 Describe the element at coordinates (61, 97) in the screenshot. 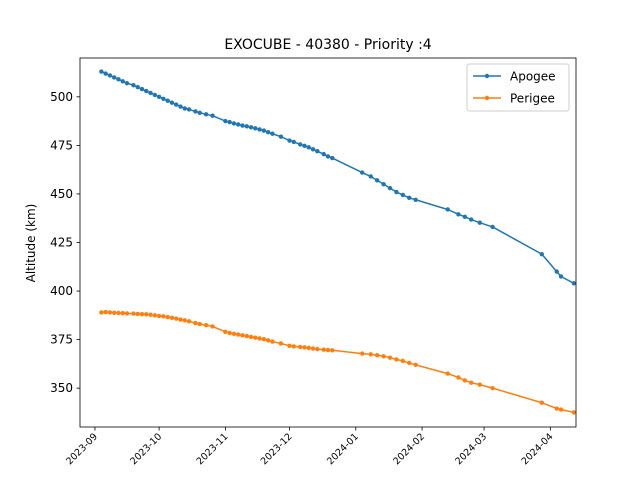

I see `y-tick-label: 500` at that location.